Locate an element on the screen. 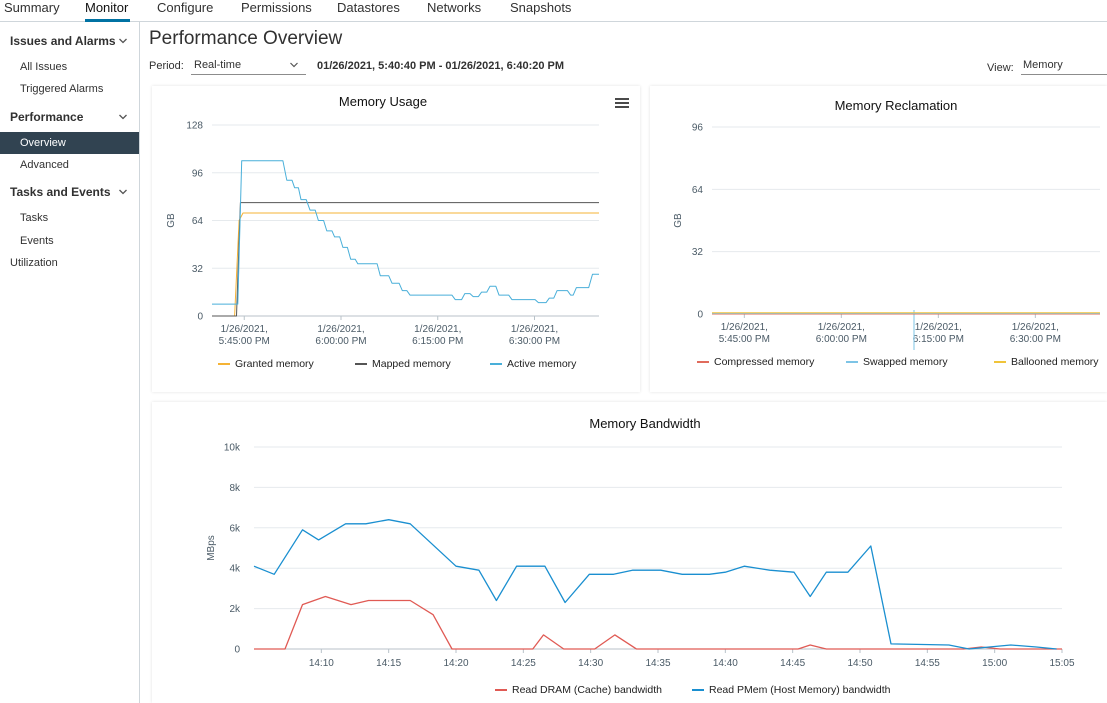  x-tick-label: 14:50 is located at coordinates (859, 663).